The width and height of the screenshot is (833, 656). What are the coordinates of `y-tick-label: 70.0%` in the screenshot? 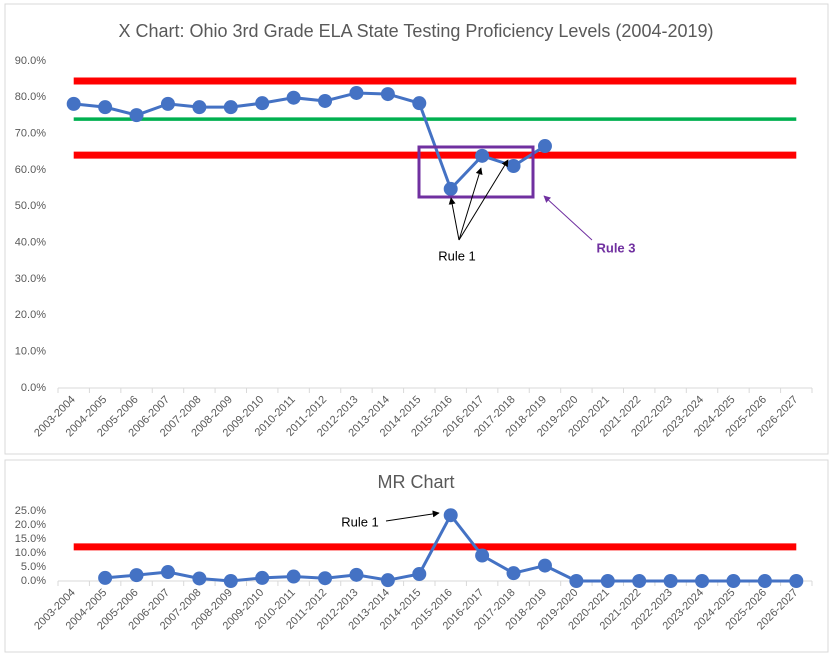 It's located at (30, 134).